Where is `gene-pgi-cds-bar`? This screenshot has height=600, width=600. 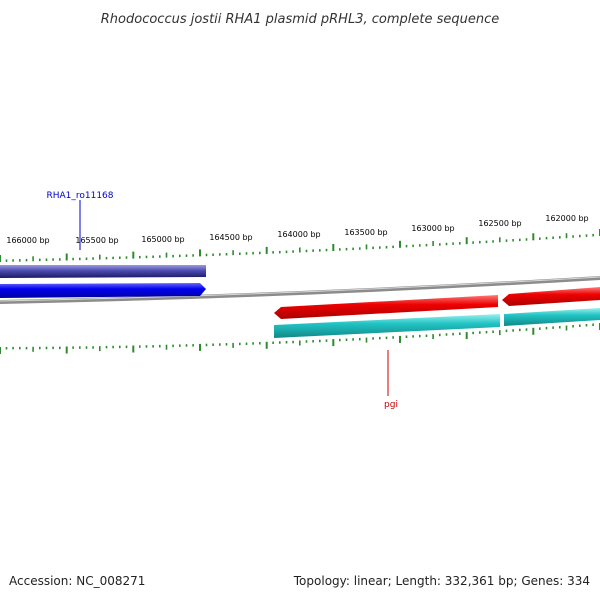 gene-pgi-cds-bar is located at coordinates (387, 326).